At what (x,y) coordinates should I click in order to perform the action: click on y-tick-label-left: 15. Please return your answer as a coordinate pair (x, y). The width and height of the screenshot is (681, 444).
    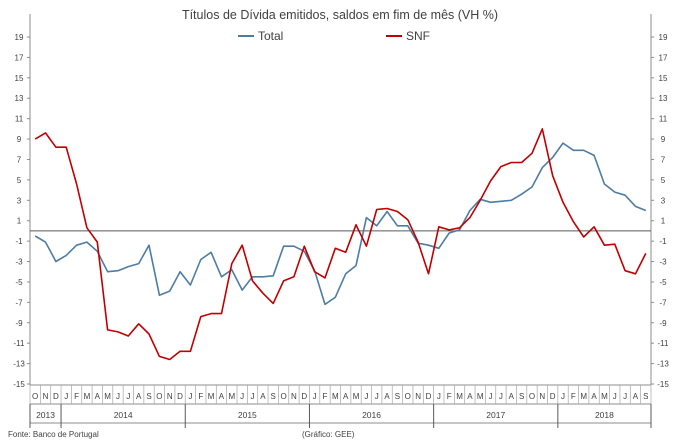
    Looking at the image, I should click on (19, 78).